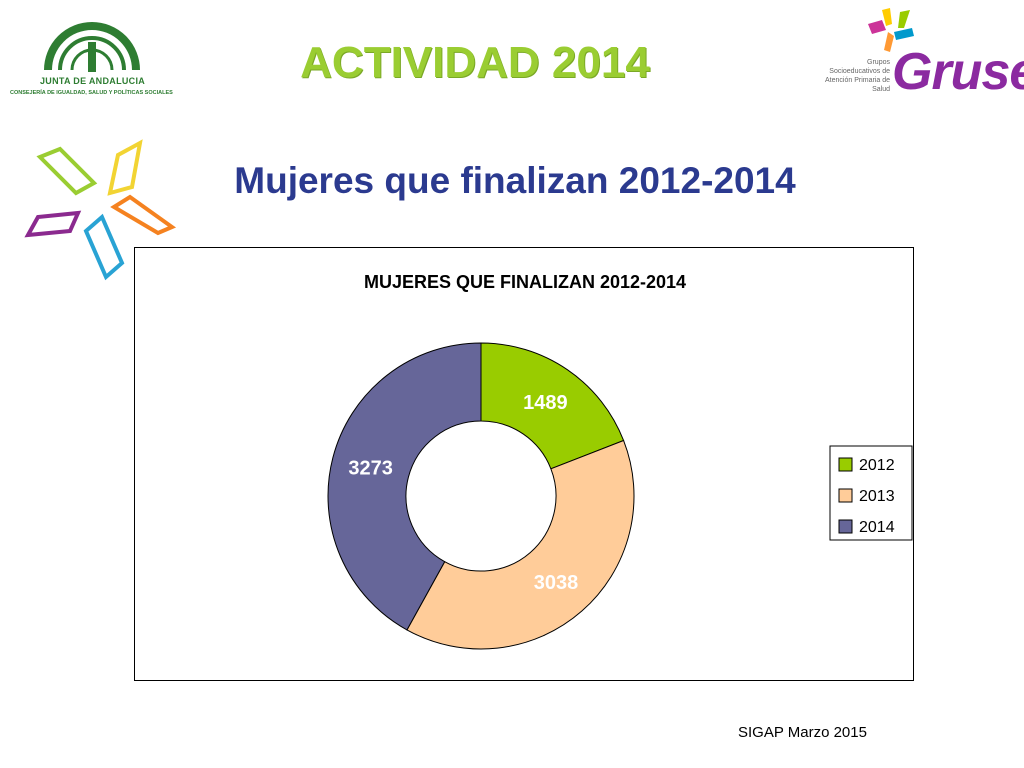  I want to click on chart-title: MUJERES QUE FINALIZAN 2012-2014, so click(525, 282).